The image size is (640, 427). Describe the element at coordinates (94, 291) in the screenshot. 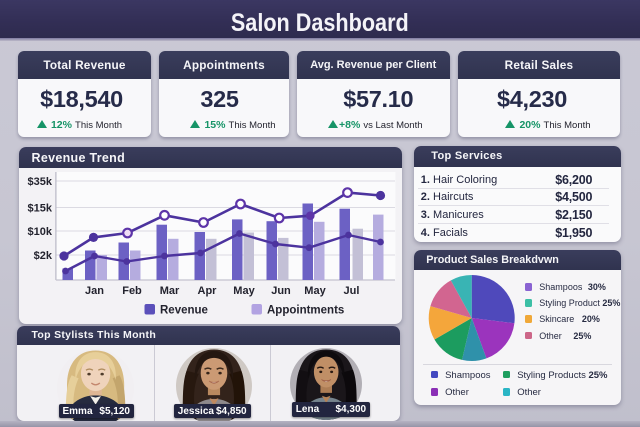

I see `svg-text: Jan` at that location.